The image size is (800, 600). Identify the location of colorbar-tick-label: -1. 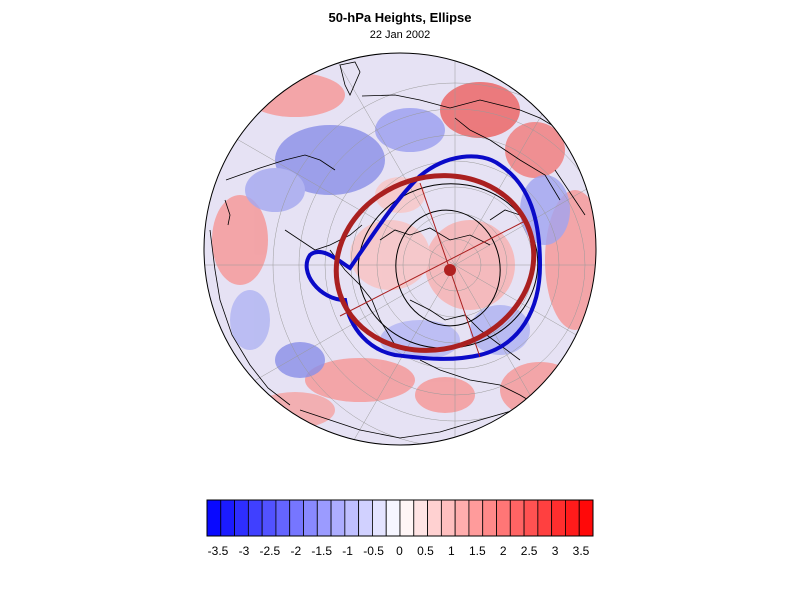
(347, 551).